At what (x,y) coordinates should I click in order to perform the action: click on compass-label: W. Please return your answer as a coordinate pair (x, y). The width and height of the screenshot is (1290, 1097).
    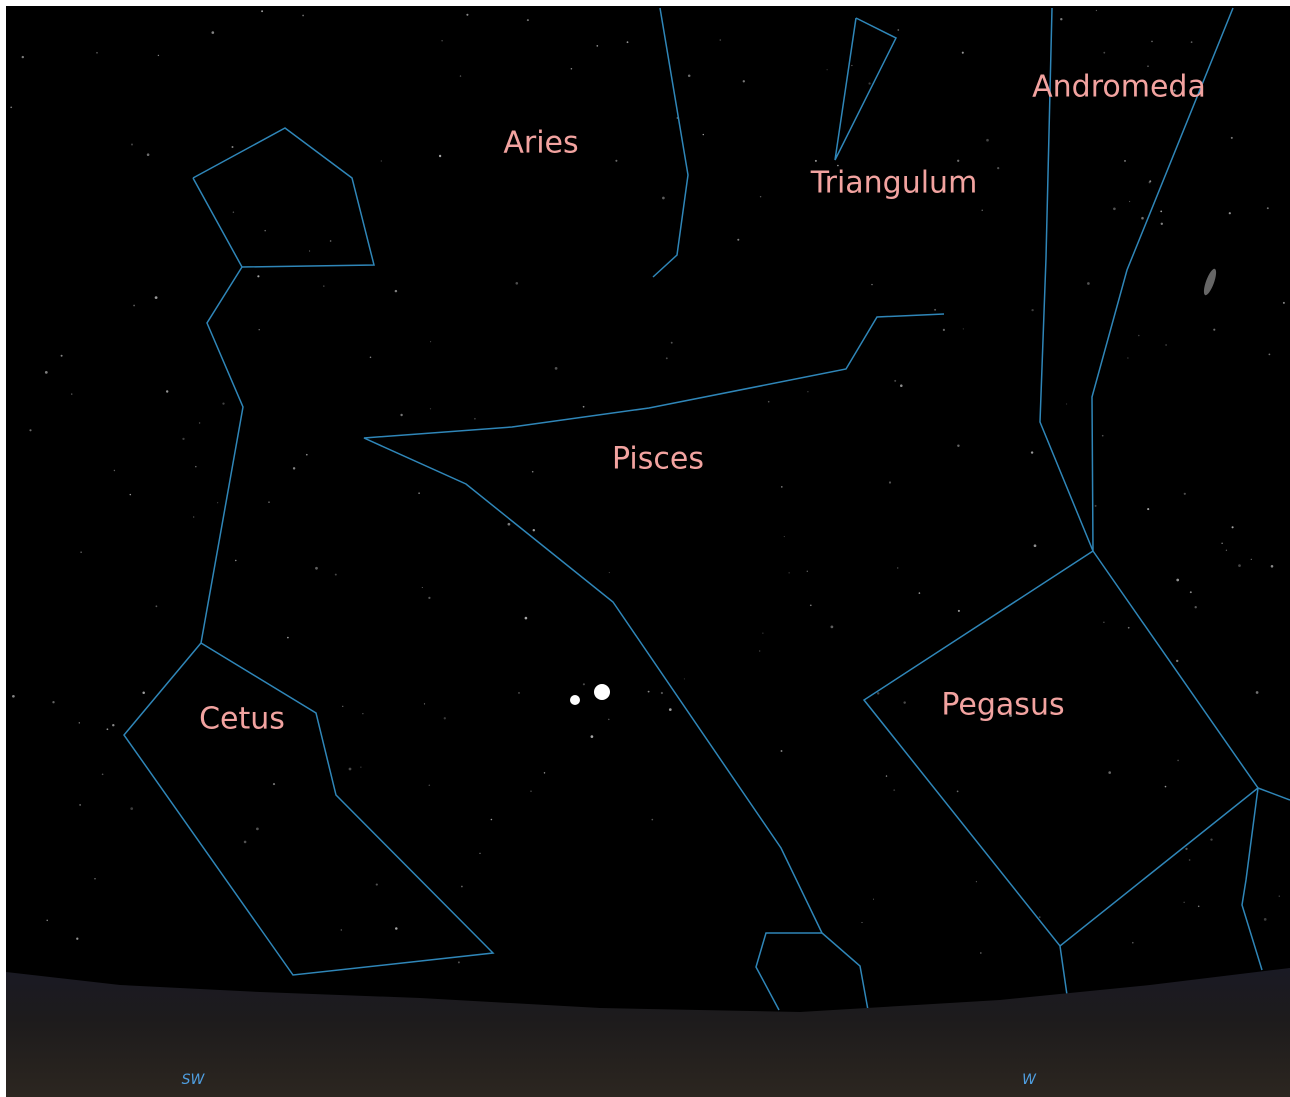
    Looking at the image, I should click on (1029, 1080).